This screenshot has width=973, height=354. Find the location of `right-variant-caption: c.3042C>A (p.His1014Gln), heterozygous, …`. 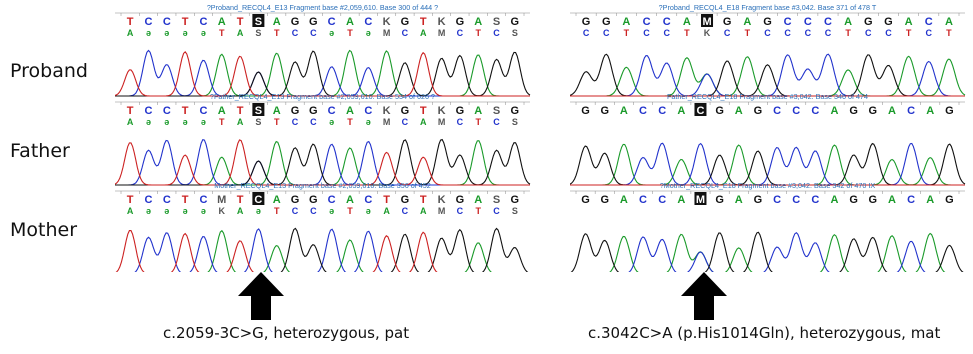

right-variant-caption: c.3042C>A (p.His1014Gln), heterozygous, … is located at coordinates (764, 333).